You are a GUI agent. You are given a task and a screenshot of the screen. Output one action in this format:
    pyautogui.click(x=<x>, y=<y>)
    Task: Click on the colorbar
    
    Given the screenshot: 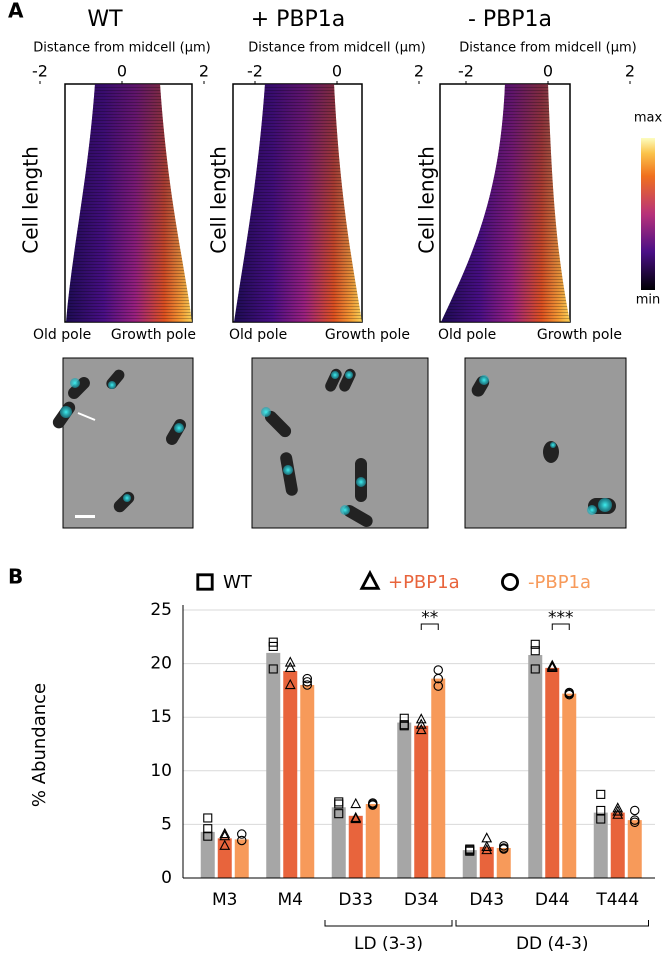 What is the action you would take?
    pyautogui.click(x=648, y=214)
    